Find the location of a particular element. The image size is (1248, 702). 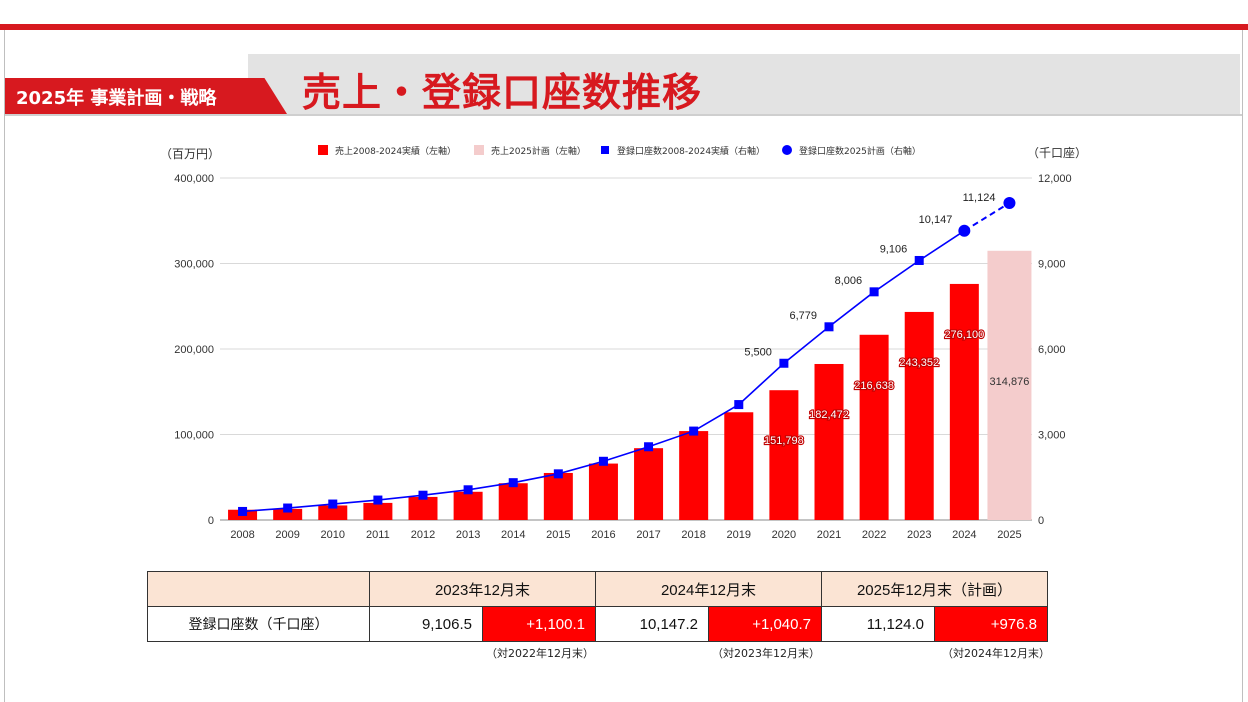

accounts-plan-line is located at coordinates (986, 217).